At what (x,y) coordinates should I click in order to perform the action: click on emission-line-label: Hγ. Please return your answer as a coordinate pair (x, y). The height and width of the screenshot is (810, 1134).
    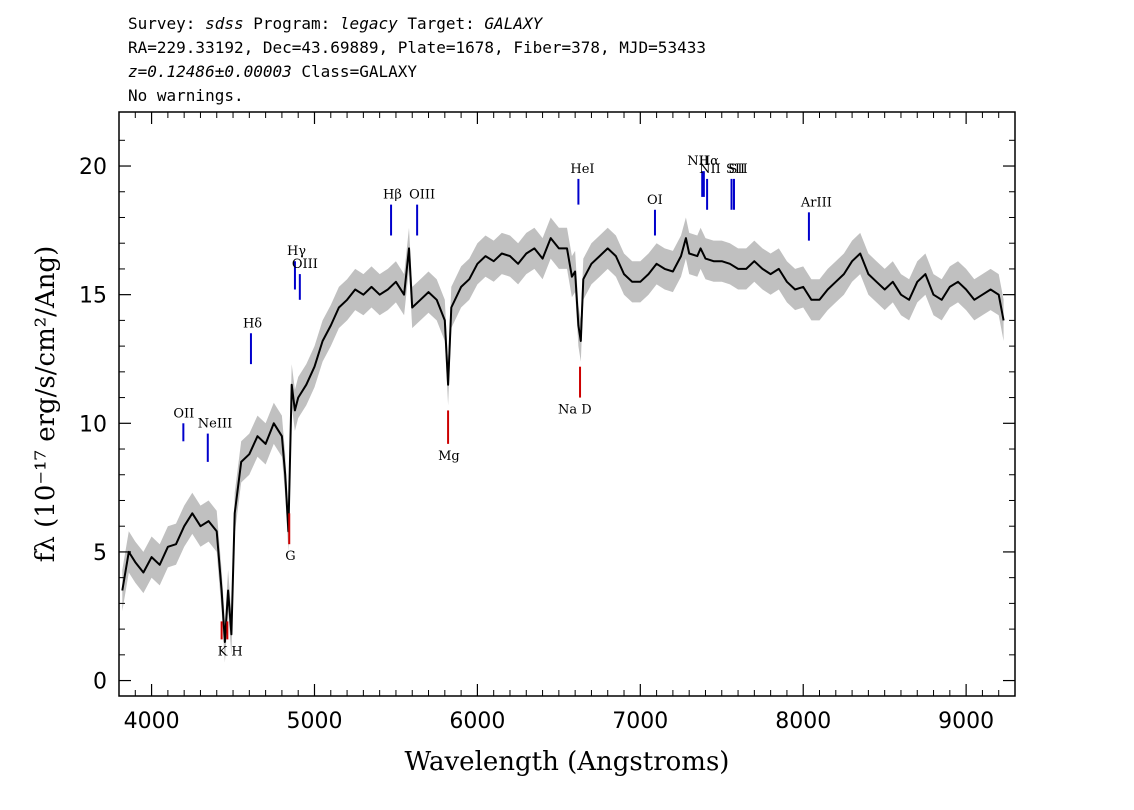
    Looking at the image, I should click on (296, 251).